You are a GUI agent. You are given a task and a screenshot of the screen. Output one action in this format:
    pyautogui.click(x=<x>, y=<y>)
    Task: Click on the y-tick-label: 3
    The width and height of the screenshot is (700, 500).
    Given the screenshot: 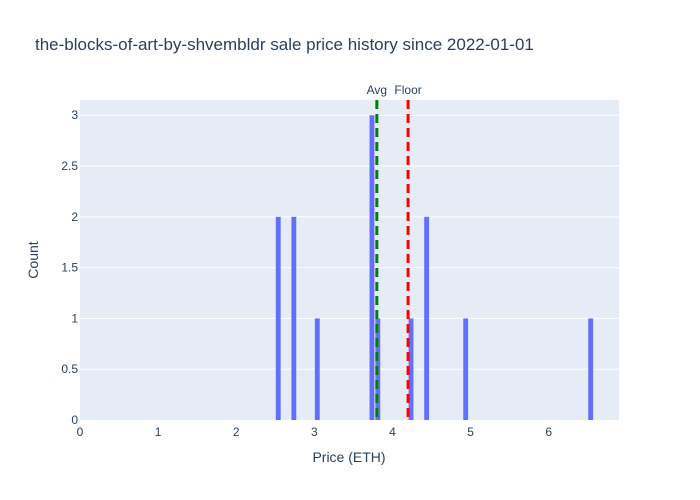 What is the action you would take?
    pyautogui.click(x=74, y=115)
    